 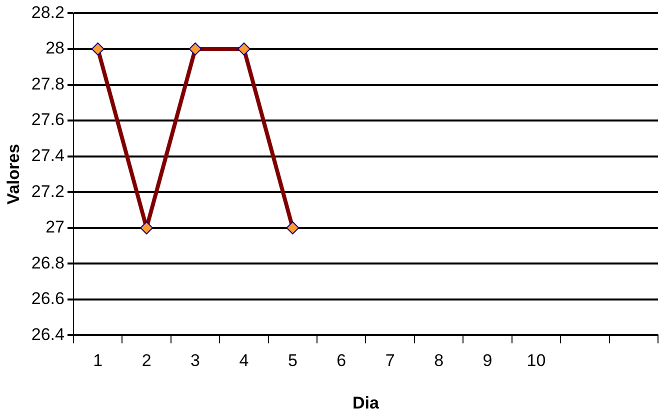 What do you see at coordinates (341, 360) in the screenshot?
I see `x-tick-label: 6` at bounding box center [341, 360].